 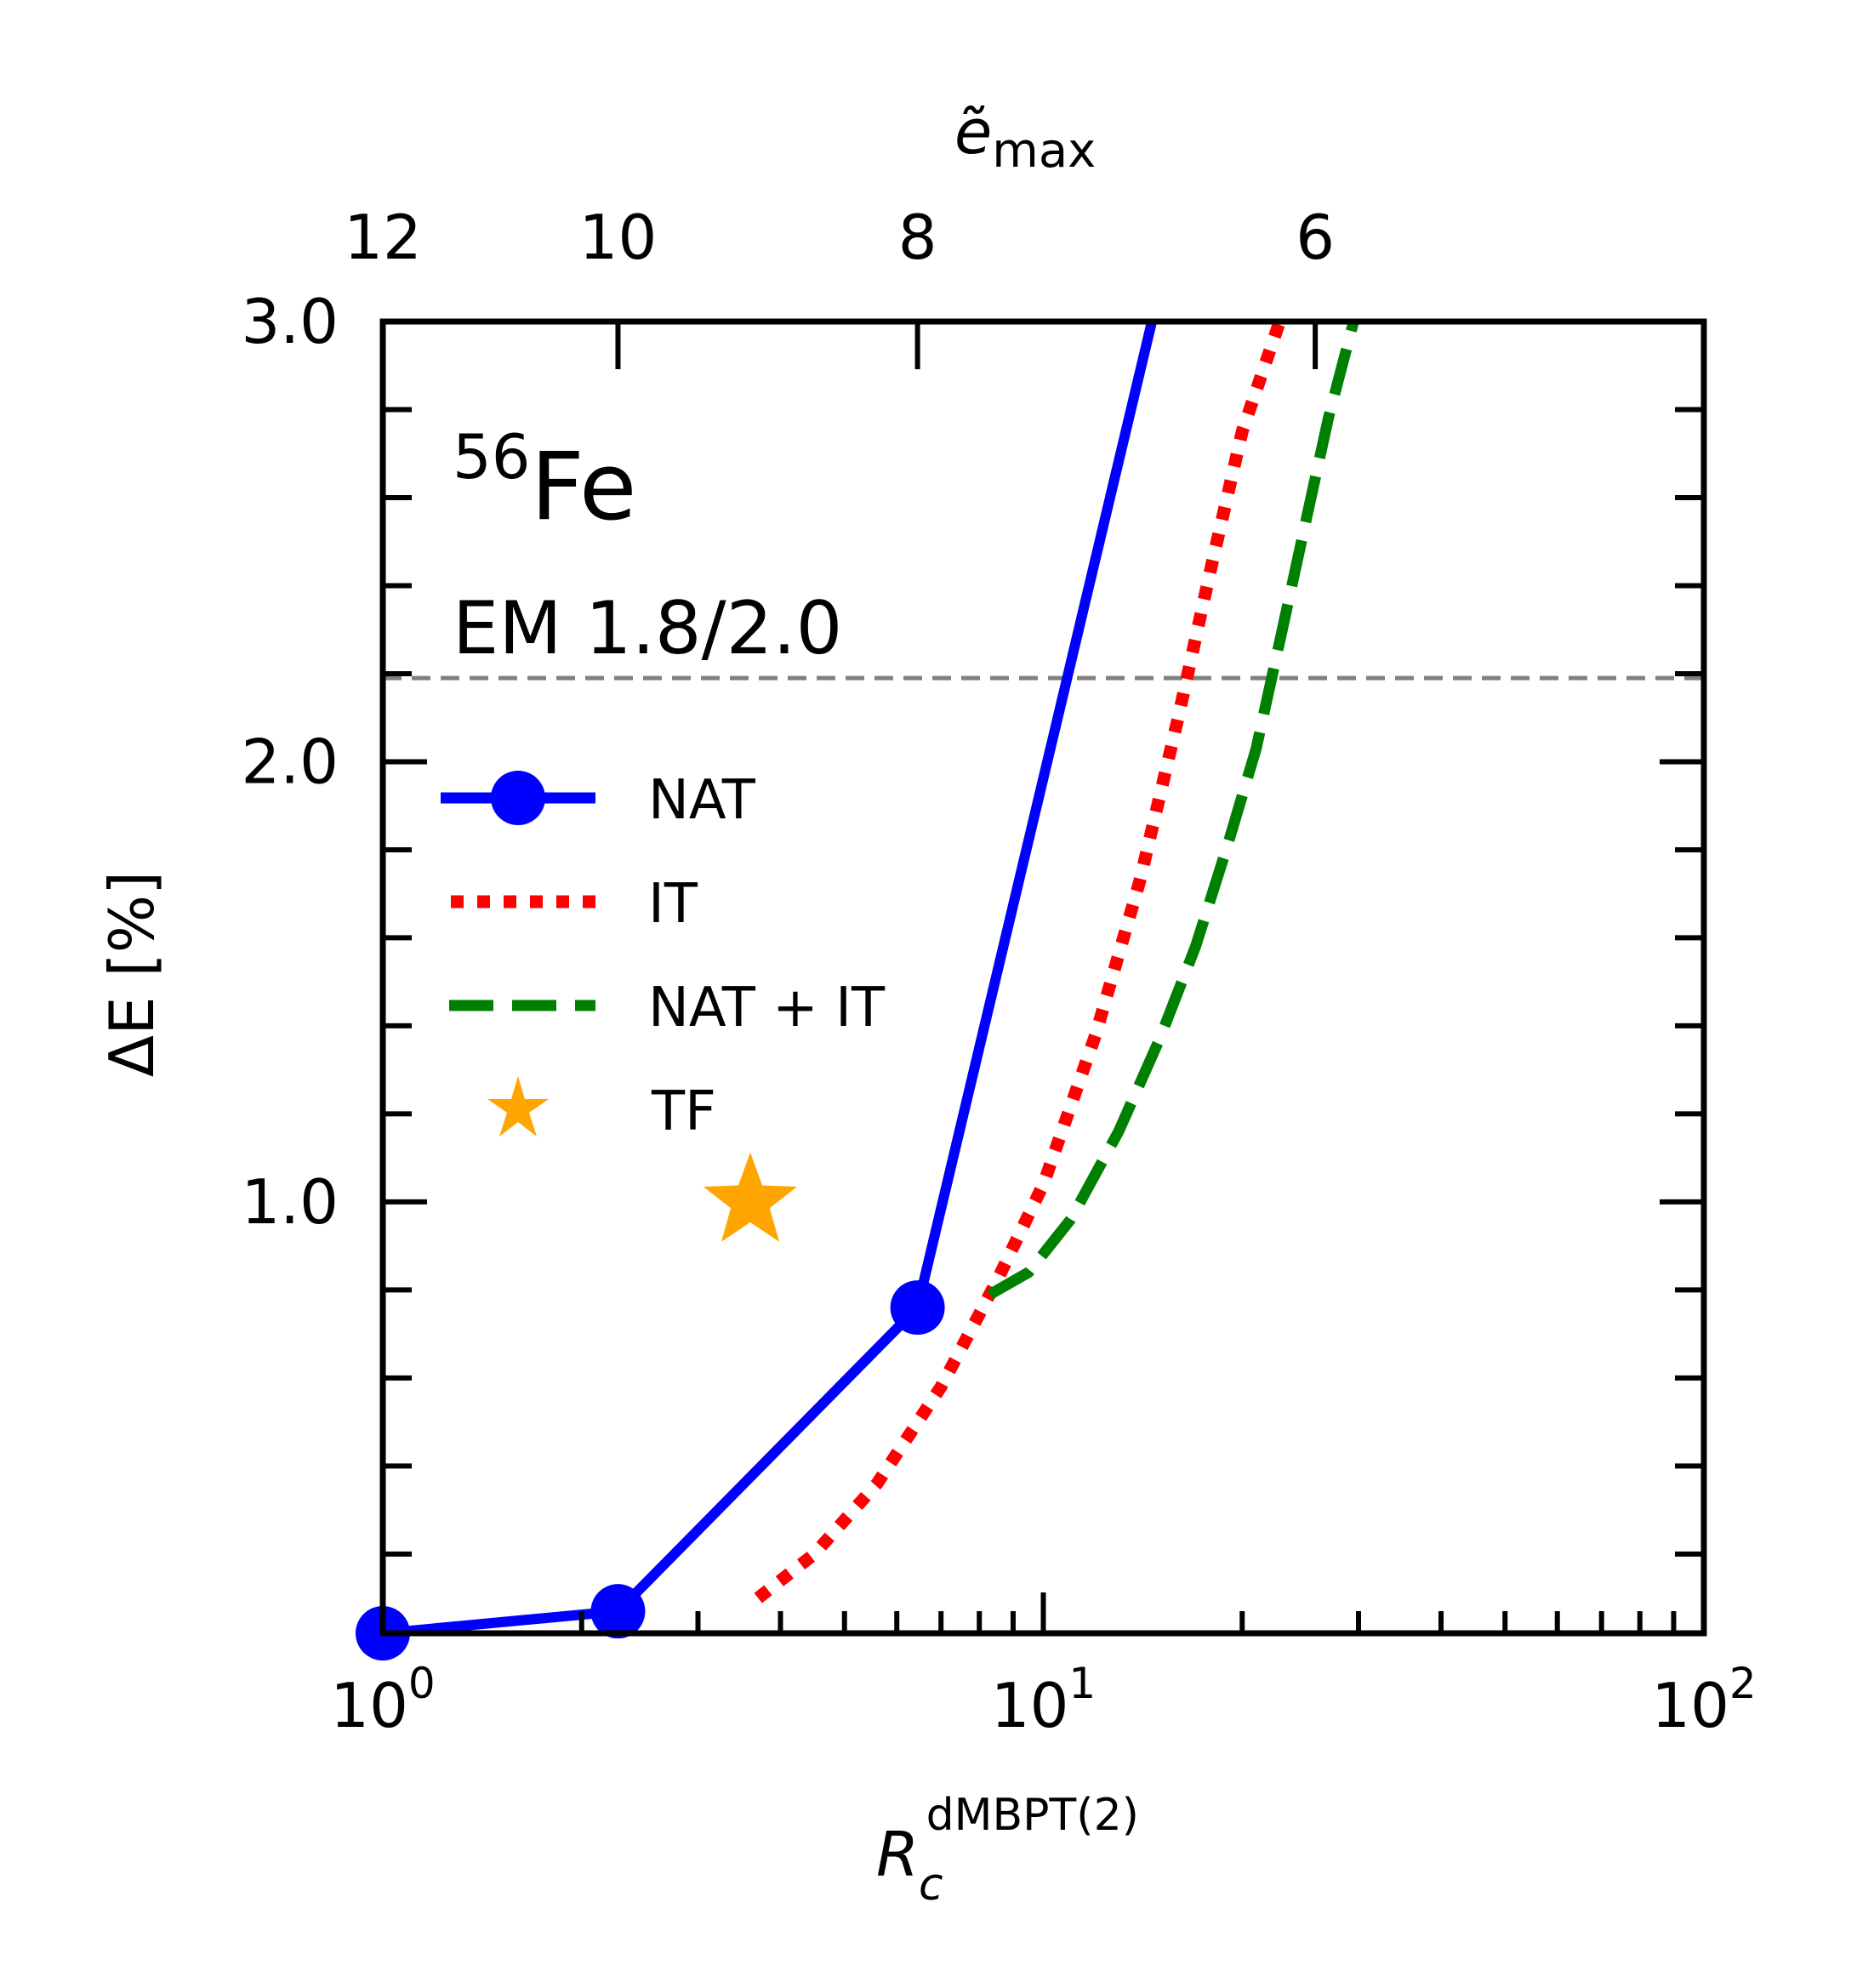 I want to click on x-tick-exponent: 2, so click(x=1743, y=1684).